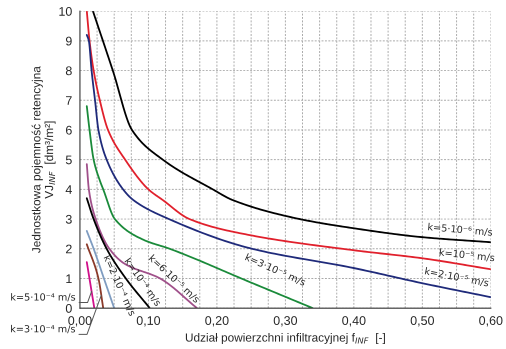  What do you see at coordinates (69, 308) in the screenshot?
I see `y-tick-label: 0` at bounding box center [69, 308].